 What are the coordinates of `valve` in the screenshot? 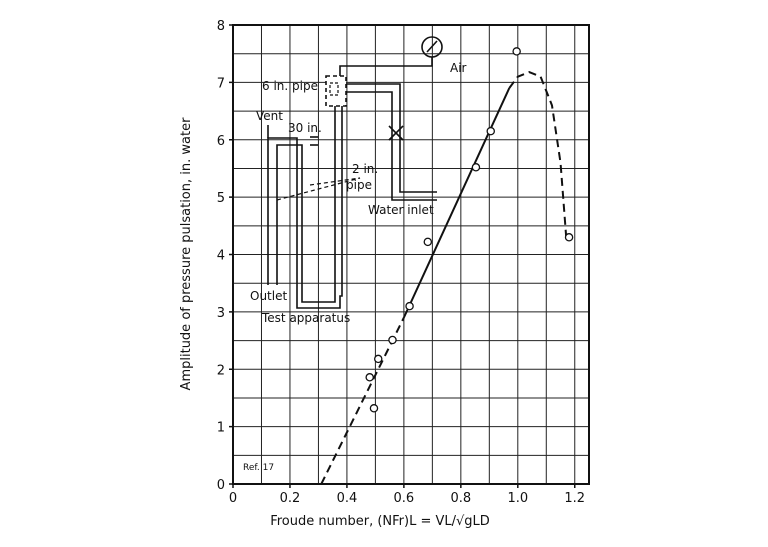 It's located at (396, 133).